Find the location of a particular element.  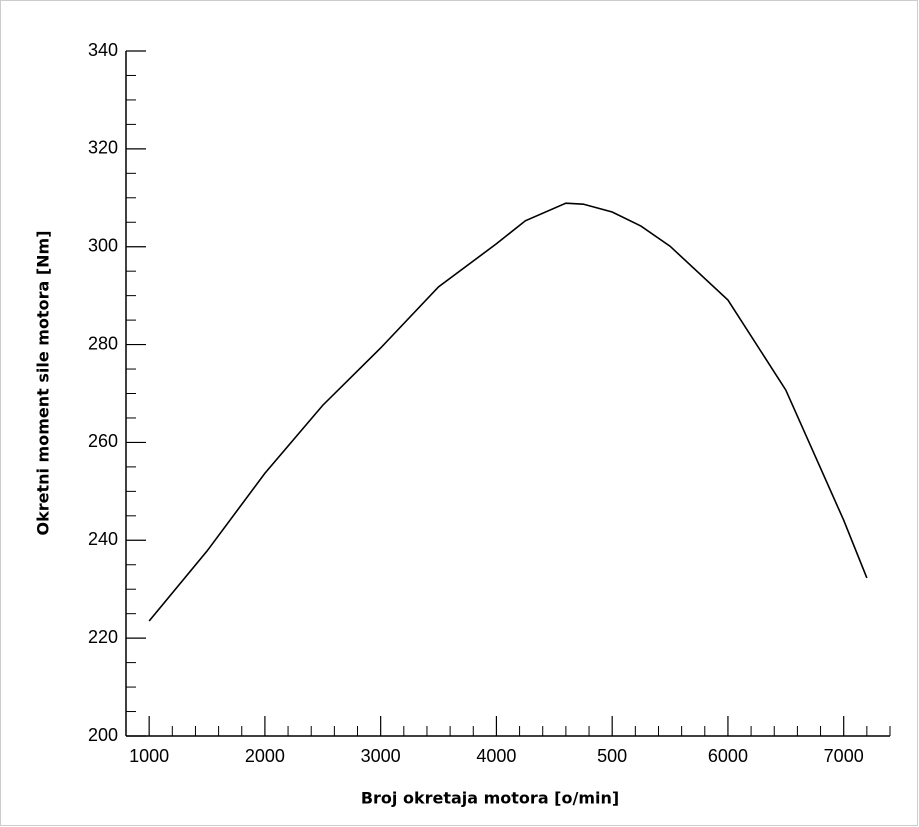

x-tick-label: 500 is located at coordinates (612, 756).